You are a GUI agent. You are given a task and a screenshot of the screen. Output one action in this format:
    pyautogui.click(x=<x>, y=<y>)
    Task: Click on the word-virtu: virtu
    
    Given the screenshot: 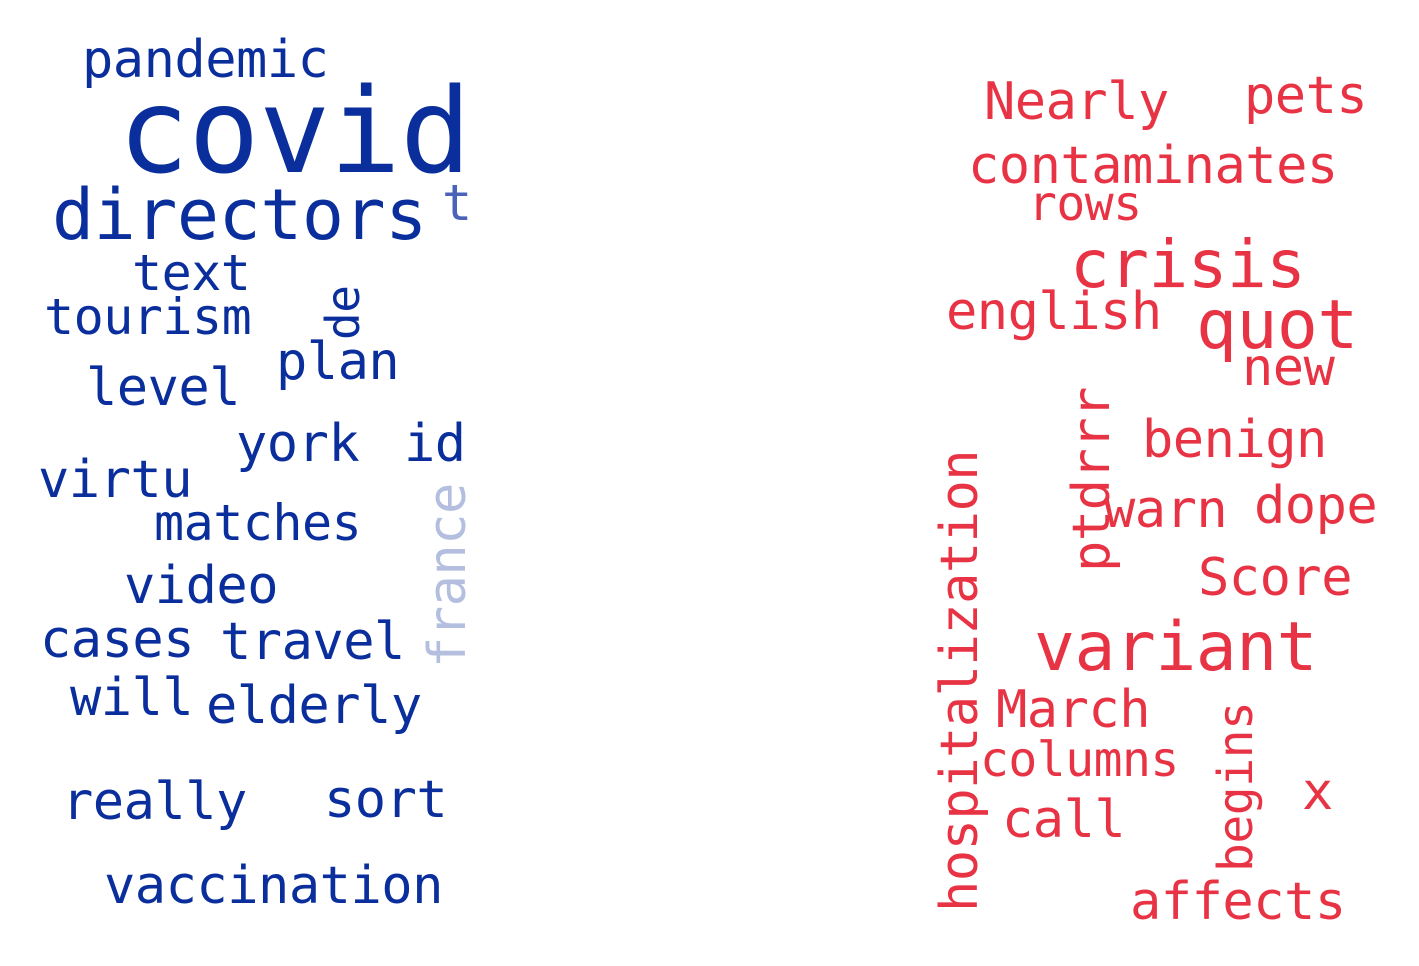 What is the action you would take?
    pyautogui.click(x=115, y=480)
    